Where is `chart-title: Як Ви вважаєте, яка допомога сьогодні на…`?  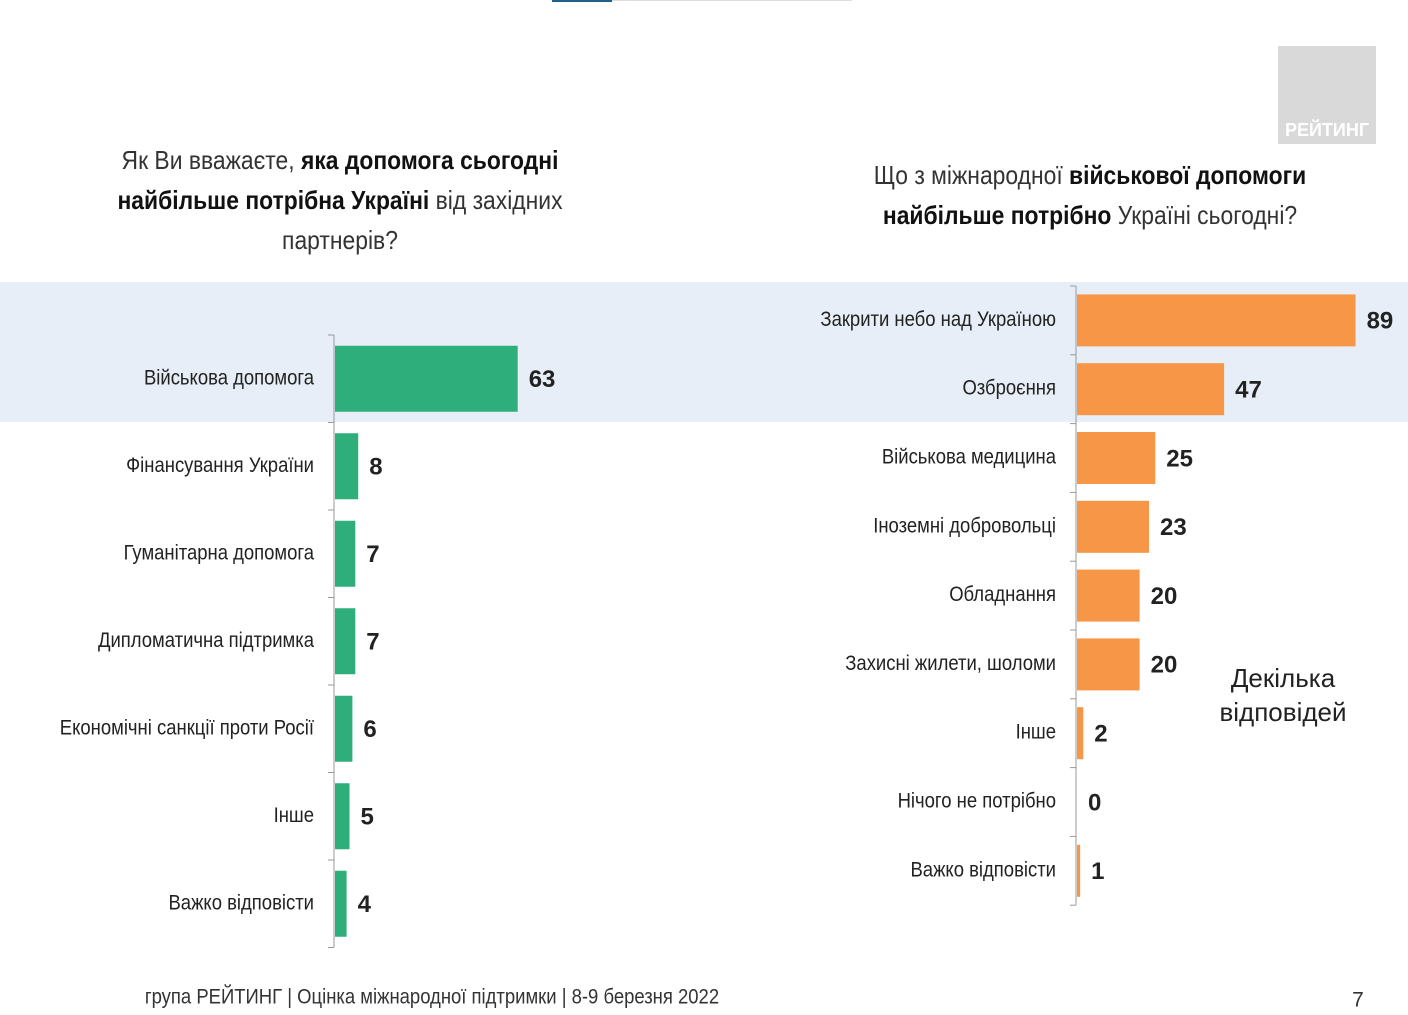 chart-title: Як Ви вважаєте, яка допомога сьогодні на… is located at coordinates (340, 200).